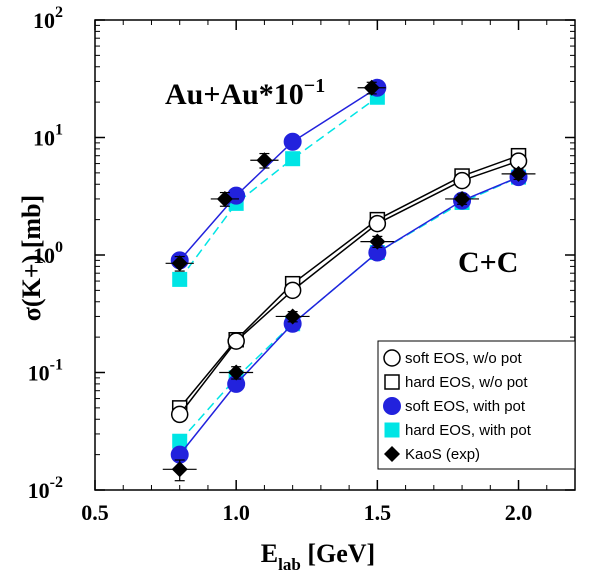 The width and height of the screenshot is (593, 578). I want to click on y-tick-exponent: 1, so click(59, 130).